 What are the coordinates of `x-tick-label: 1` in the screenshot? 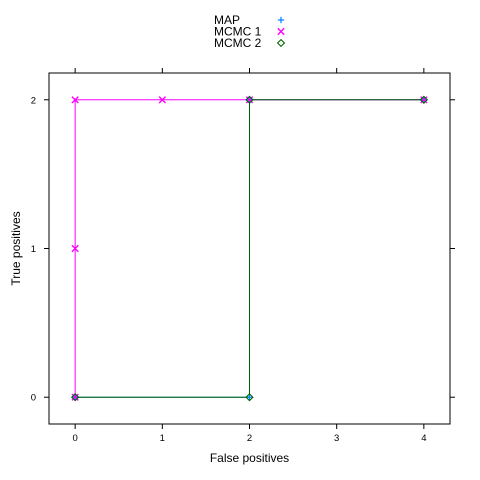 It's located at (162, 438).